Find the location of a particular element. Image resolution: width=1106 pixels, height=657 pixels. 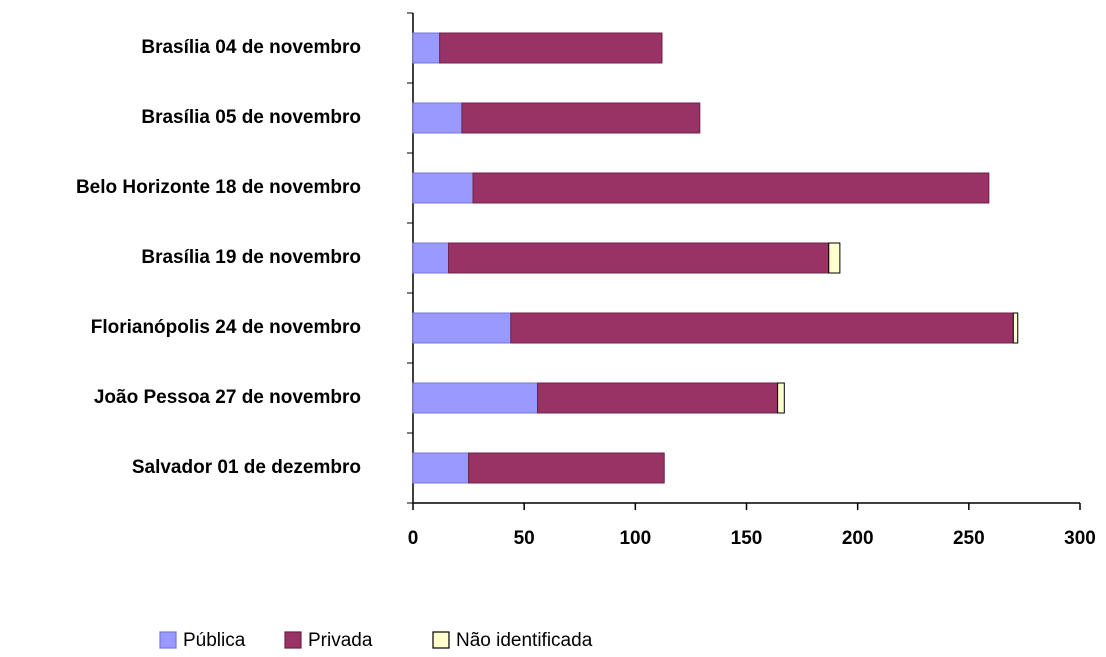

x-tick-label: 300 is located at coordinates (1080, 538).